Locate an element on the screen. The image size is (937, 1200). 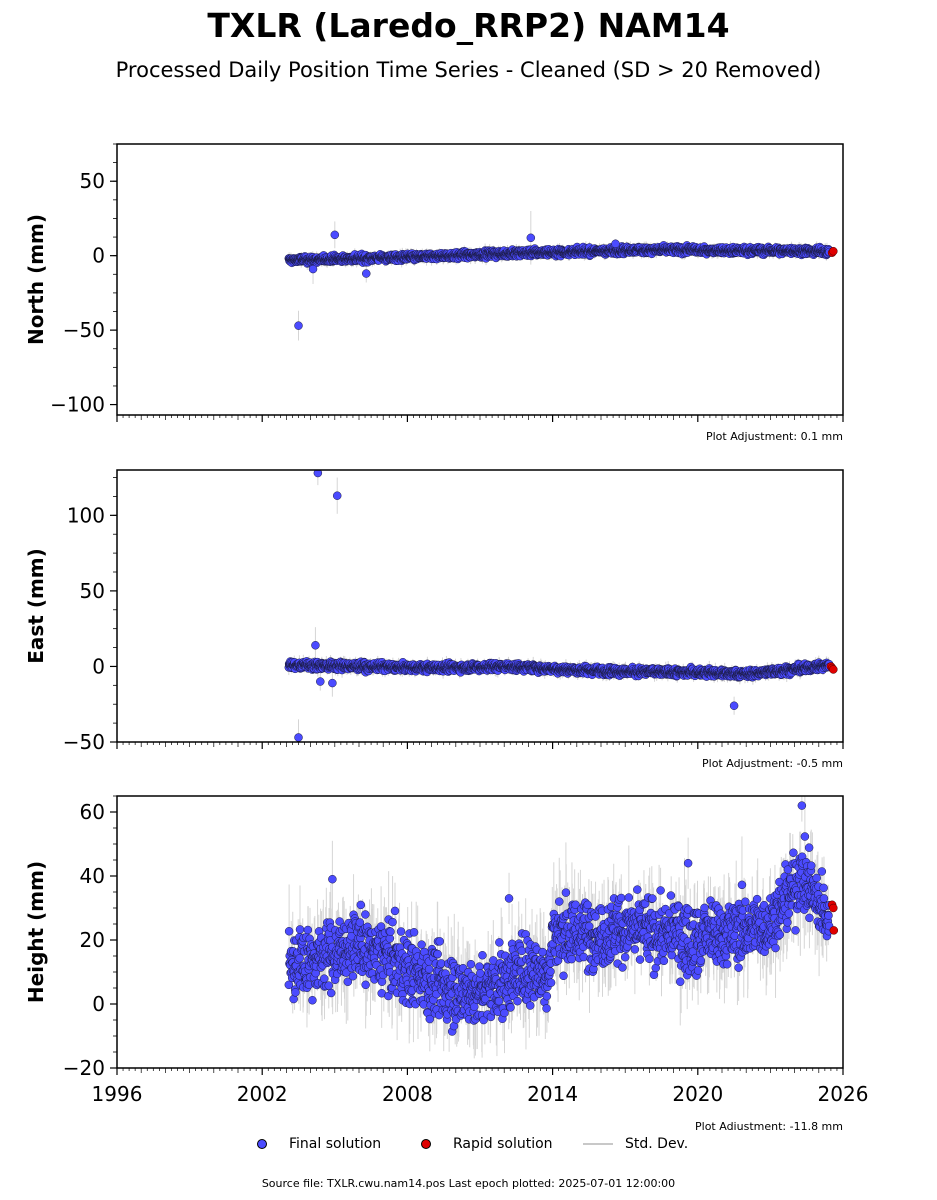
y-tick-label: 0 is located at coordinates (98, 256).